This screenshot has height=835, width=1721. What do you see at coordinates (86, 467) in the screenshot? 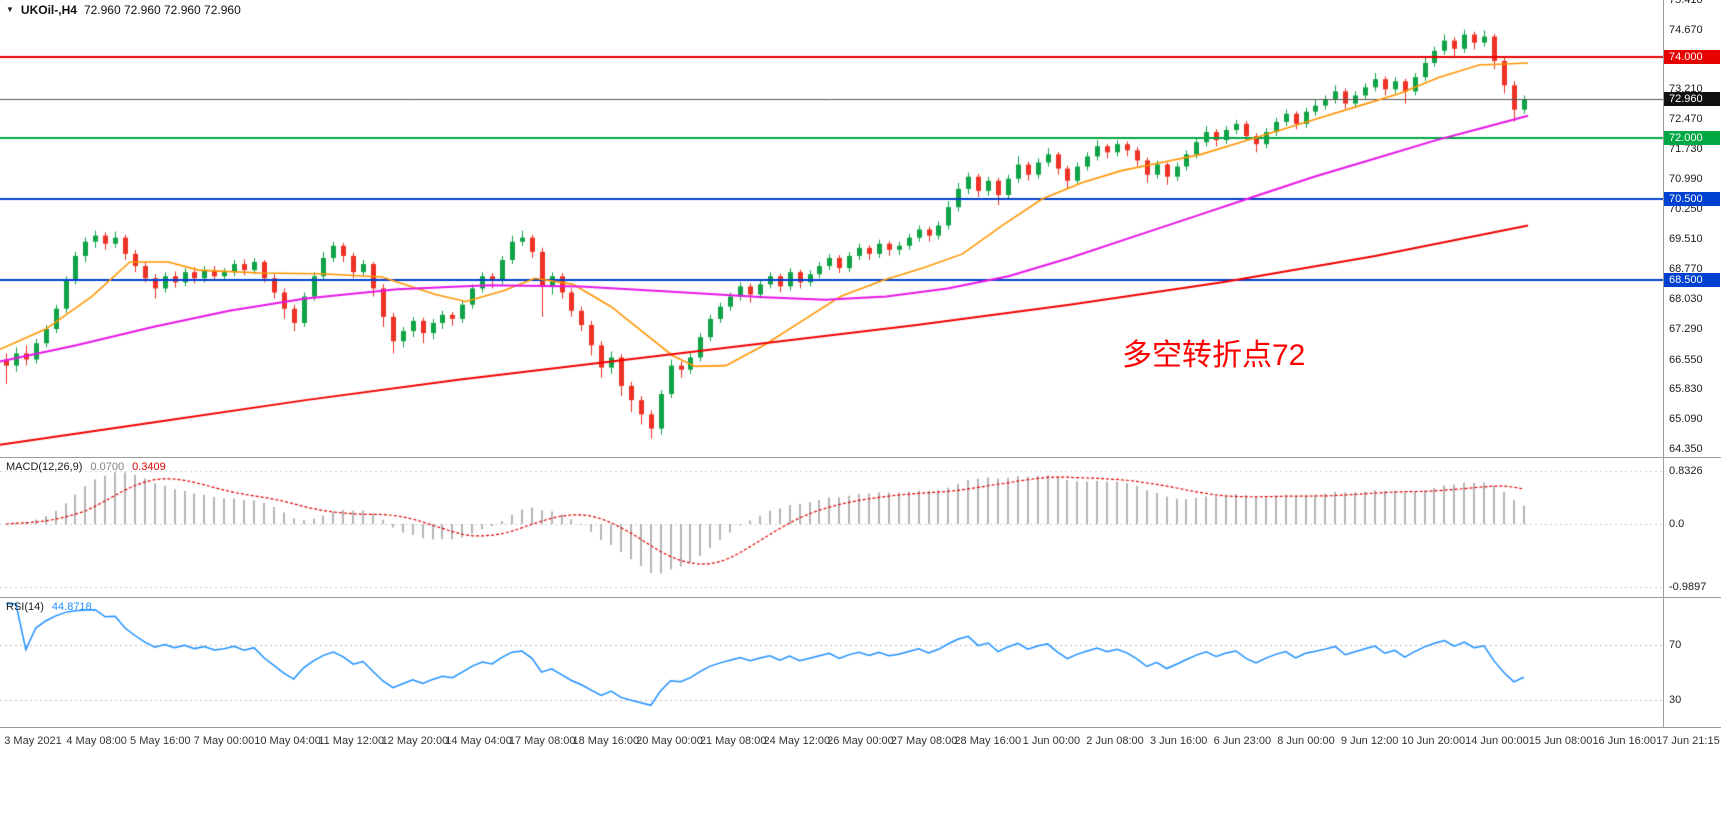
I see `macd-indicator-label: MACD(12,26,9) 0.0700 0.3409` at bounding box center [86, 467].